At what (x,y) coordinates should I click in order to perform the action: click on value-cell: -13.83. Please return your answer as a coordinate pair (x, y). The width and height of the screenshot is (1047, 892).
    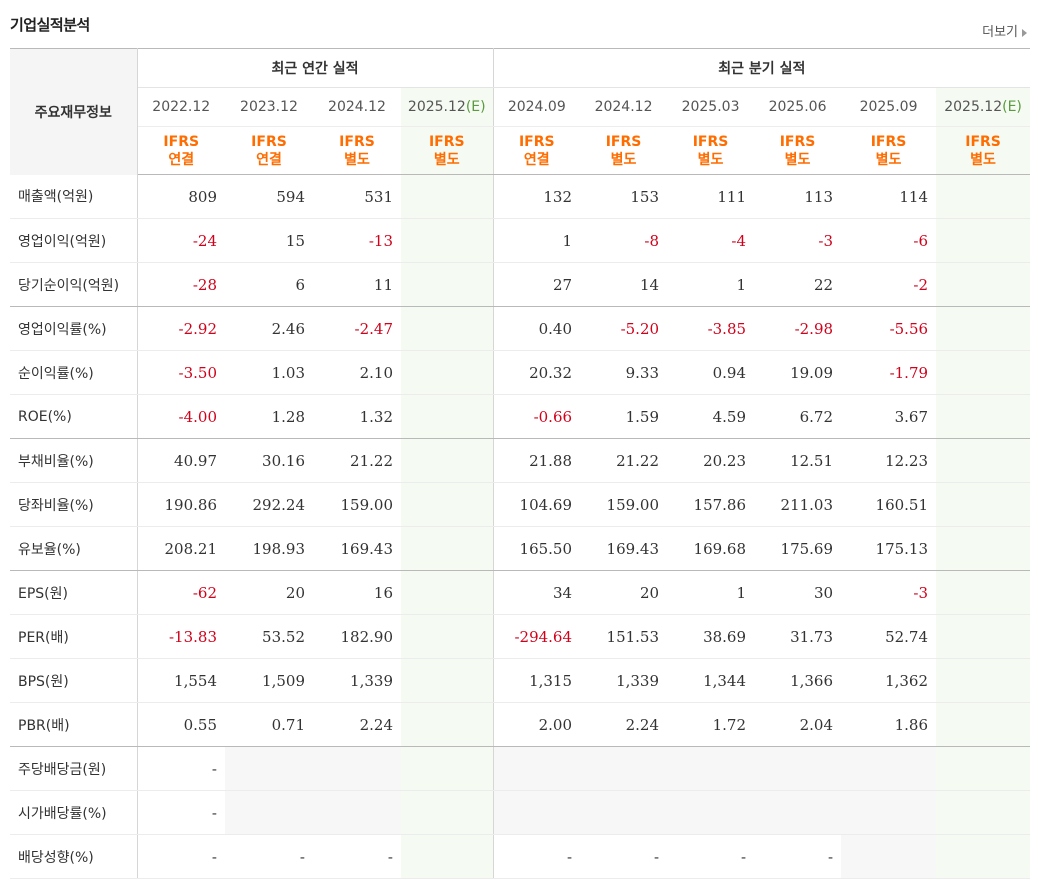
    Looking at the image, I should click on (181, 636).